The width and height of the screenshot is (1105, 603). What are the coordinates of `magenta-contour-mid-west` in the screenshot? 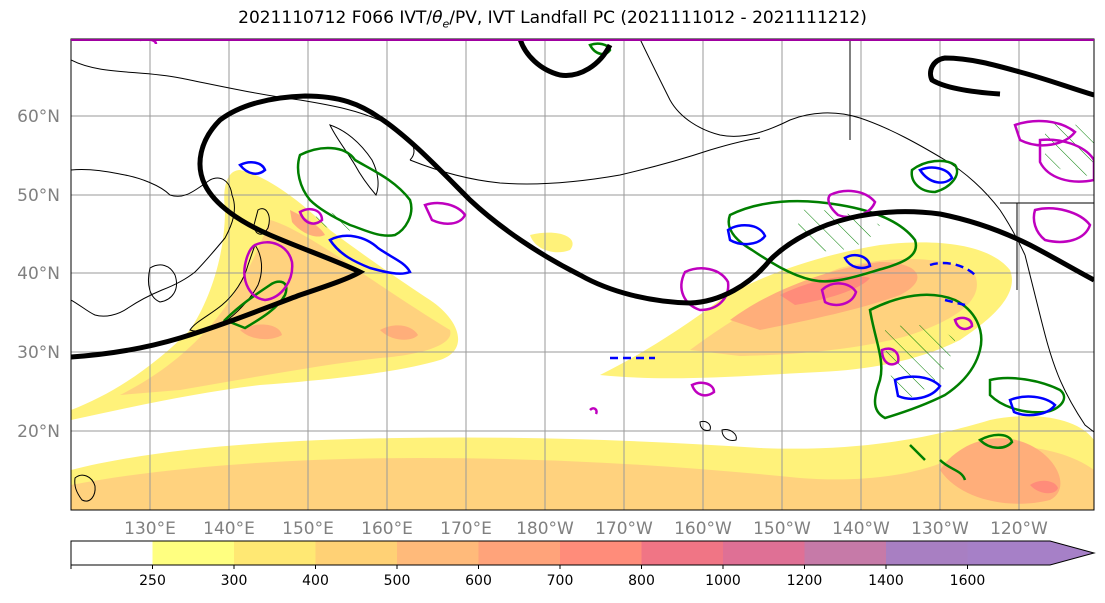 It's located at (445, 213).